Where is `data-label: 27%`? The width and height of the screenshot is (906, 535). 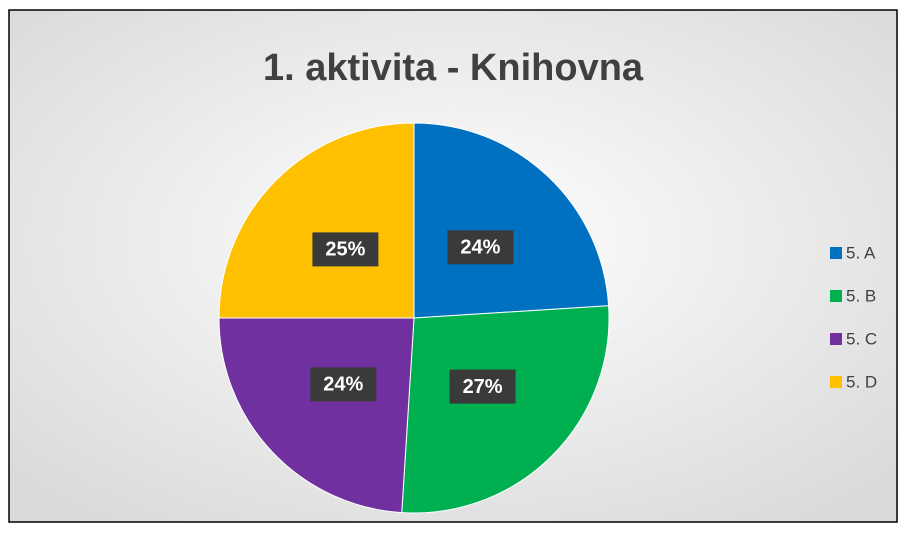
data-label: 27% is located at coordinates (483, 387).